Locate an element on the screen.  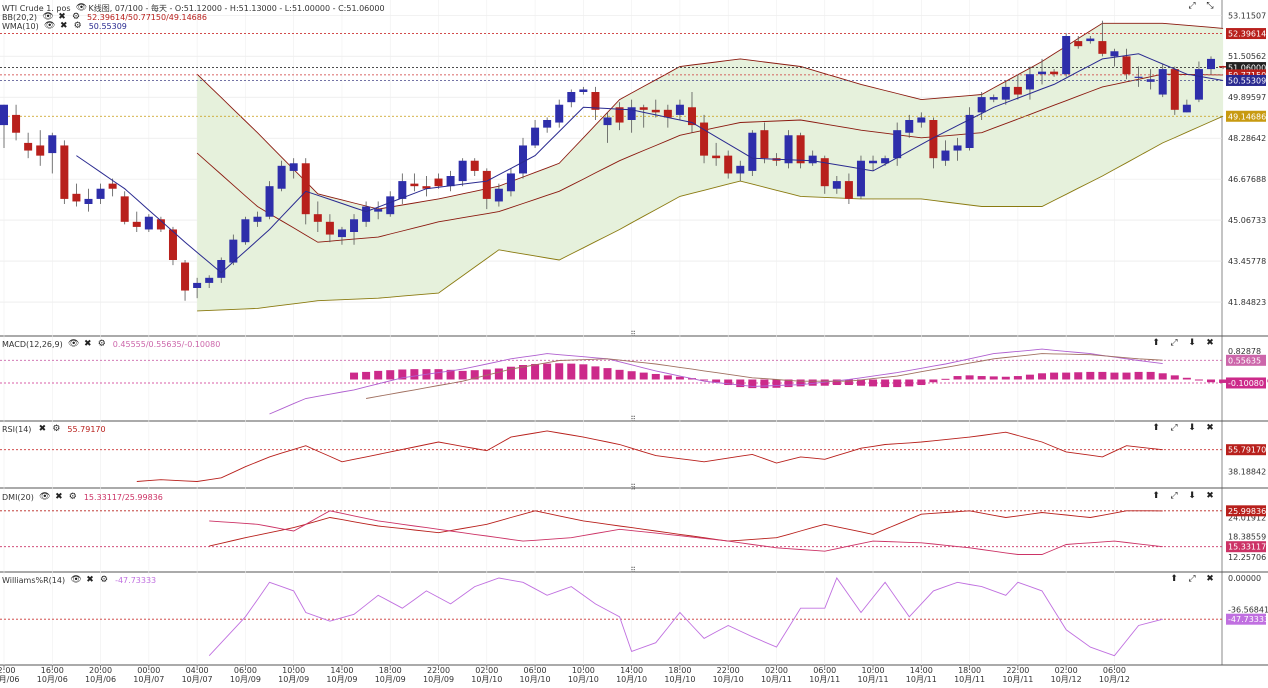
y-tick-label: 51.50562 is located at coordinates (1247, 56).